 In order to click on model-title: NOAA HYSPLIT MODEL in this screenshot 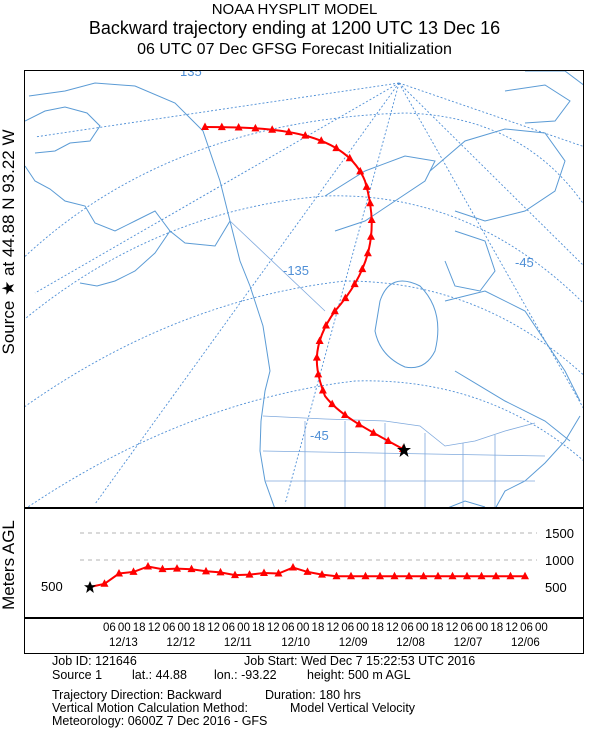, I will do `click(294, 9)`.